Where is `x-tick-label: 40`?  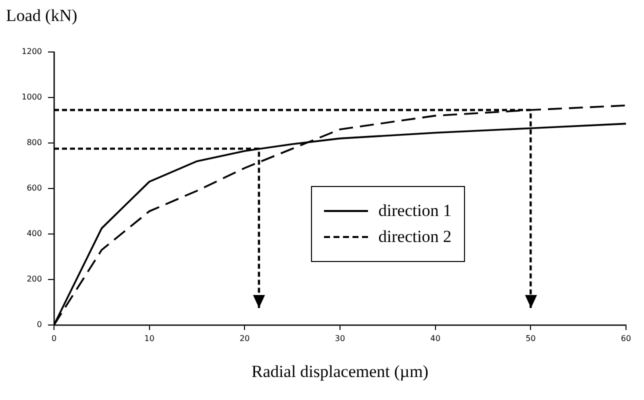 x-tick-label: 40 is located at coordinates (435, 338).